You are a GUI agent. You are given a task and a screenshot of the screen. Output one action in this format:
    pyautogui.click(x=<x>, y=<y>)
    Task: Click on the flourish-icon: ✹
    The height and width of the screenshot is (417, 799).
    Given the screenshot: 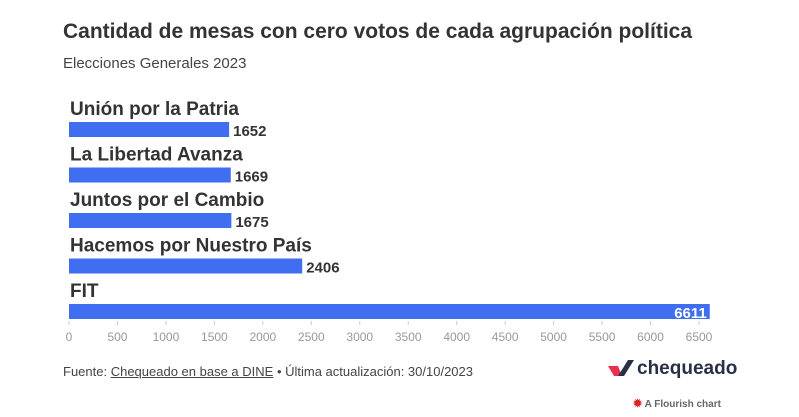 What is the action you would take?
    pyautogui.click(x=638, y=404)
    